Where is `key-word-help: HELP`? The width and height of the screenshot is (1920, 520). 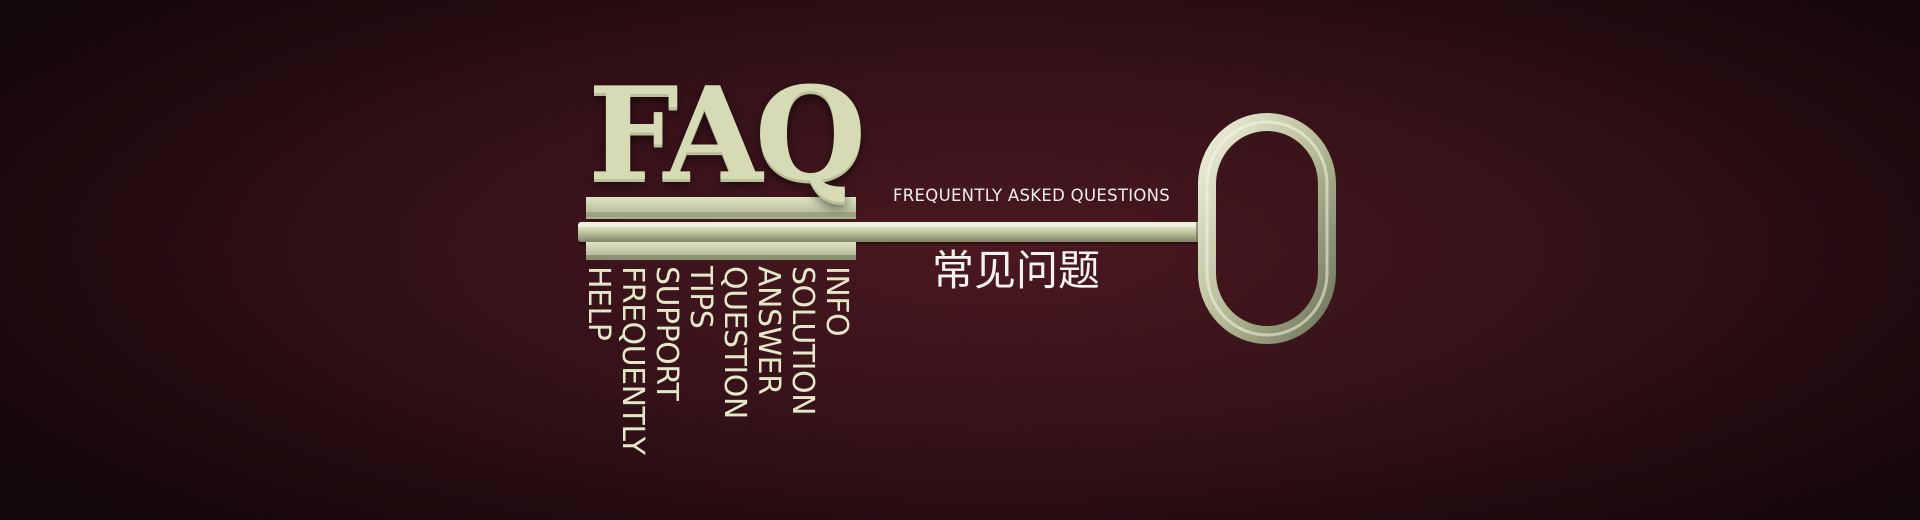
key-word-help: HELP is located at coordinates (598, 303).